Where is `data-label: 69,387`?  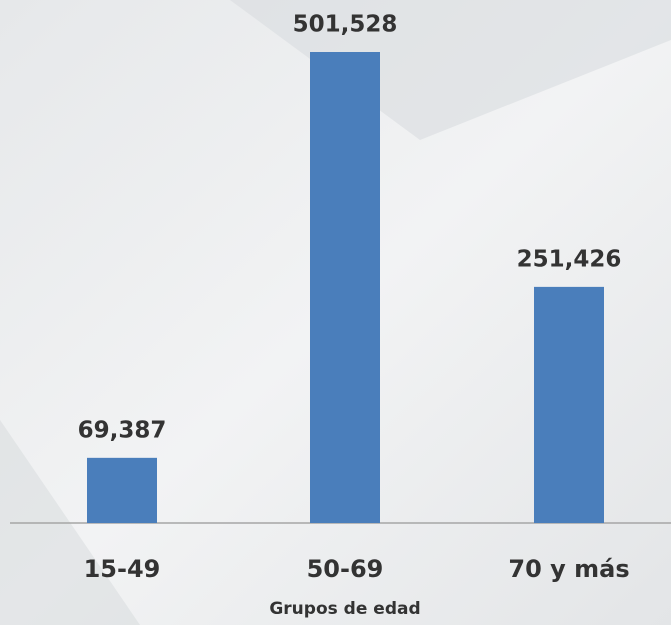
data-label: 69,387 is located at coordinates (122, 430).